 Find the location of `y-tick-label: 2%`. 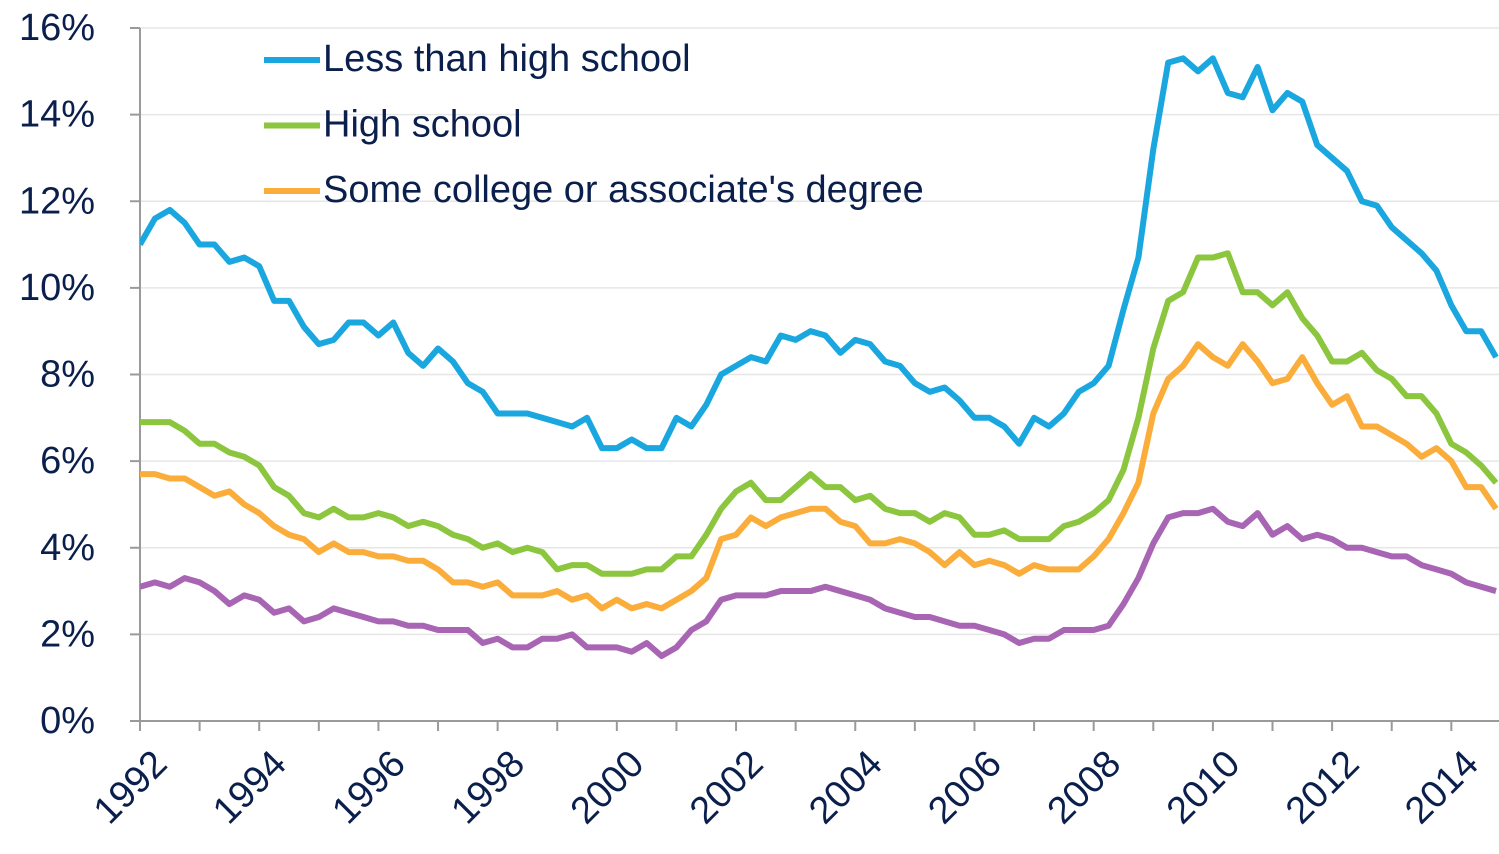

y-tick-label: 2% is located at coordinates (67, 634).